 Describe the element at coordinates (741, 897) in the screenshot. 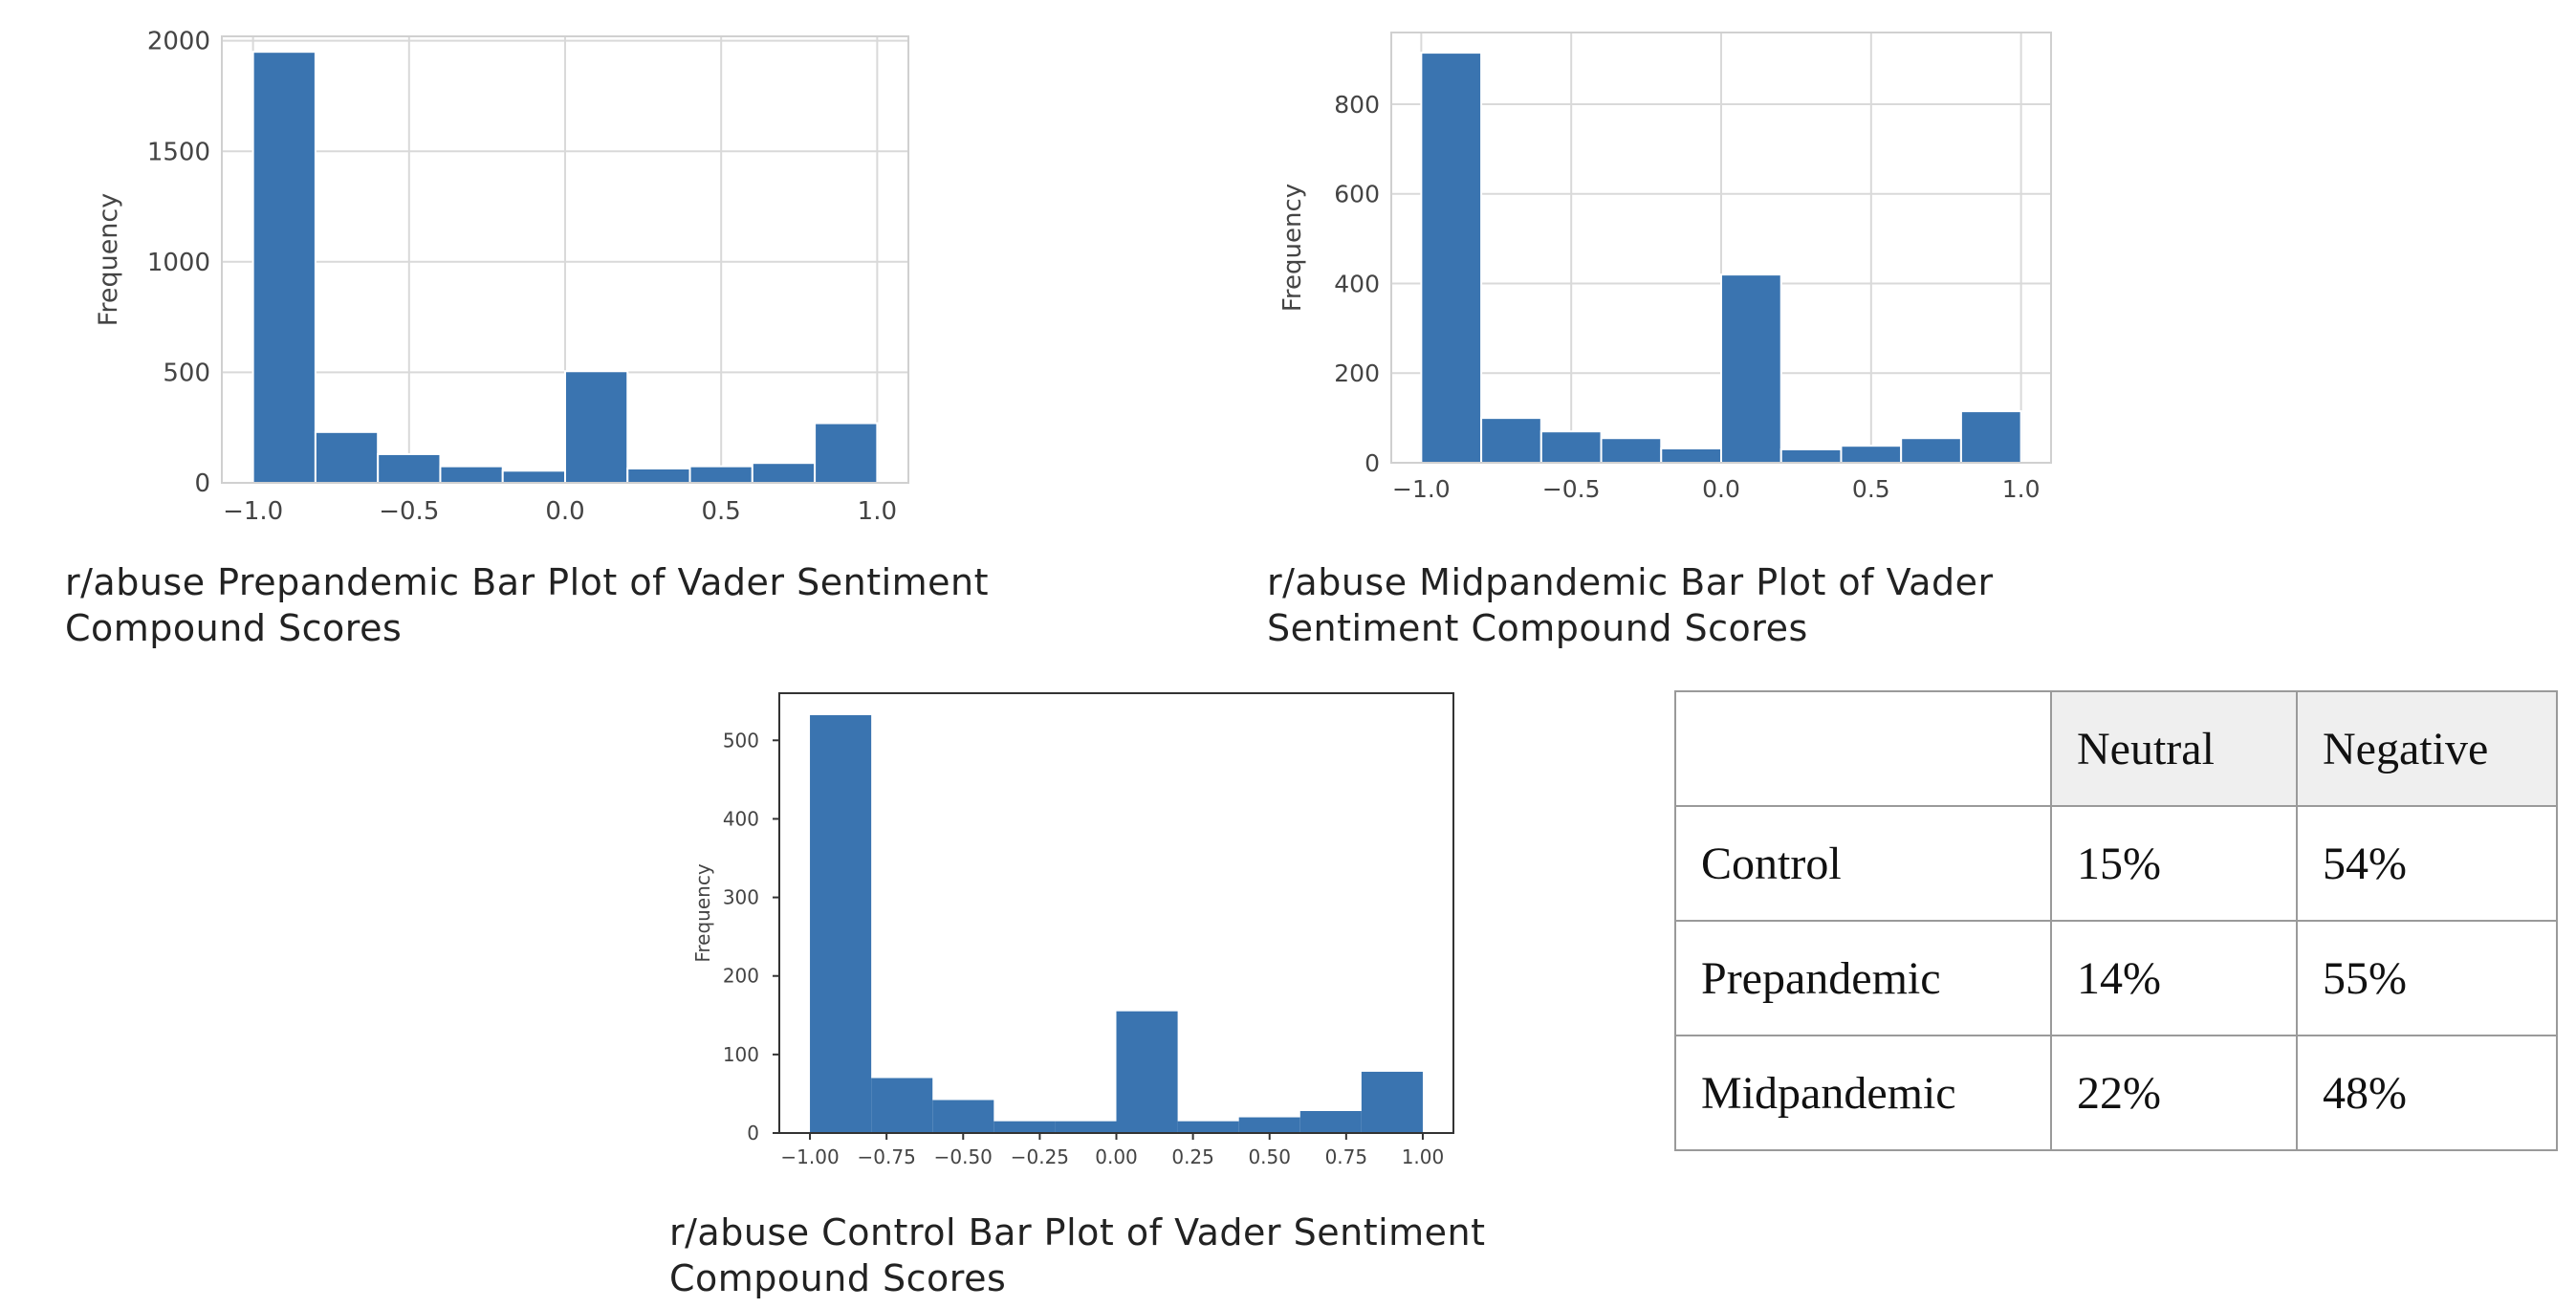

I see `y-tick-label: 300` at that location.